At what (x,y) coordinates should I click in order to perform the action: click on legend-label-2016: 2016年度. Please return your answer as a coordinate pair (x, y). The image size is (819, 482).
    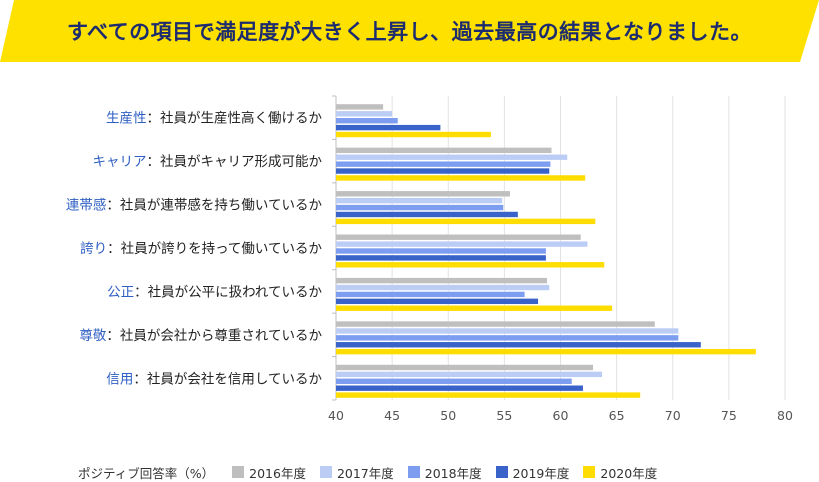
    Looking at the image, I should click on (277, 473).